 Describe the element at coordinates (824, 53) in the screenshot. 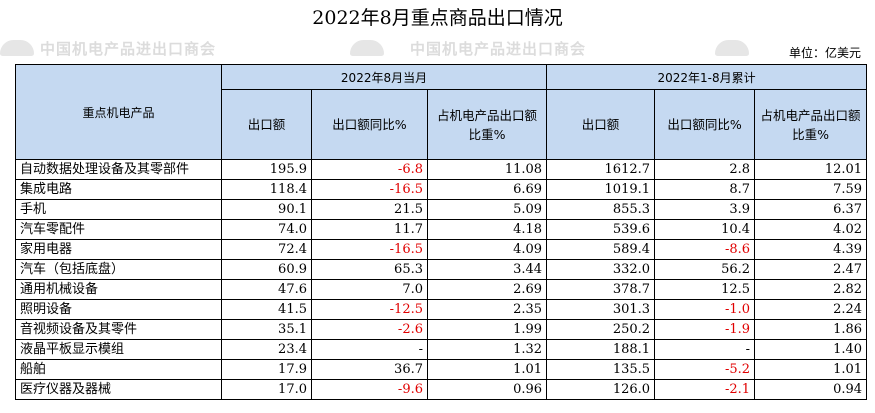

I see `unit-label: 单位：亿美元` at that location.